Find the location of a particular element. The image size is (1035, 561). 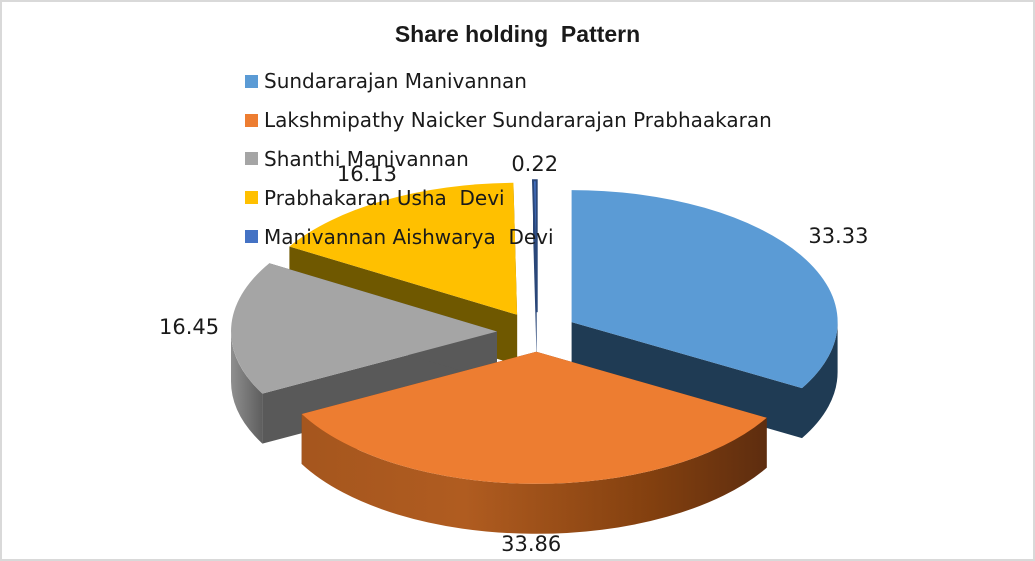

data-label-manivannan-aishwarya-devi: 0.22 is located at coordinates (534, 164).